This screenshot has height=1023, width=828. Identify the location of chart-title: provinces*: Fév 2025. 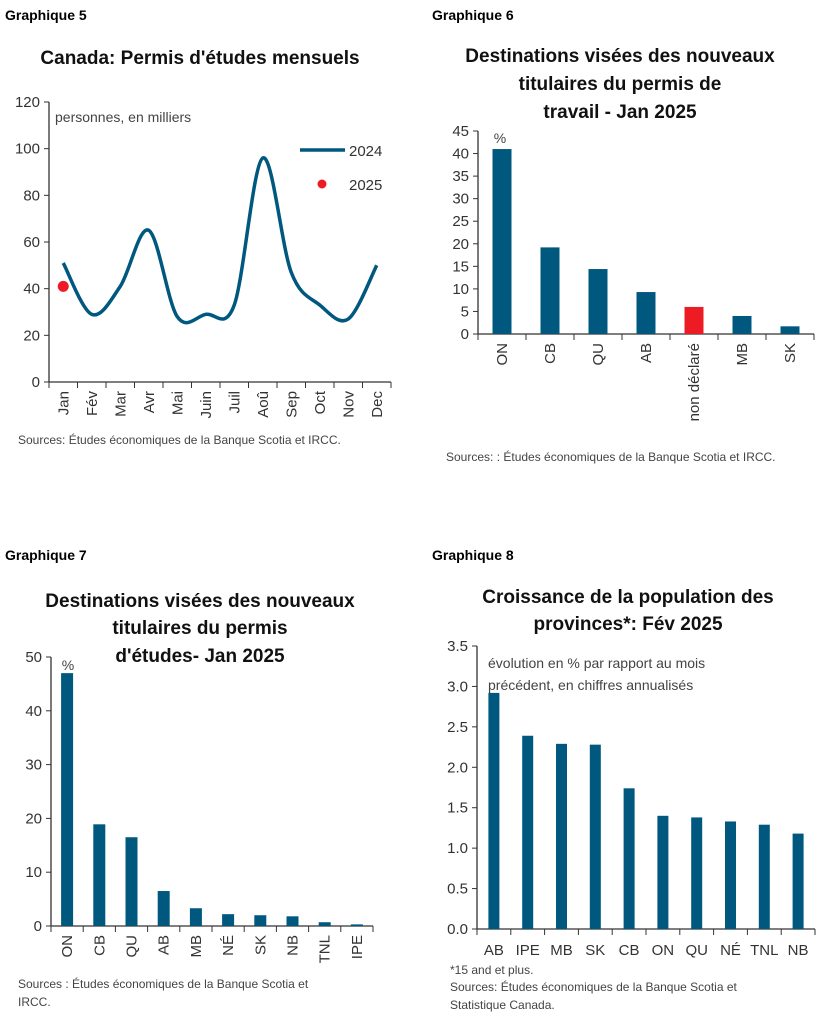
(627, 624).